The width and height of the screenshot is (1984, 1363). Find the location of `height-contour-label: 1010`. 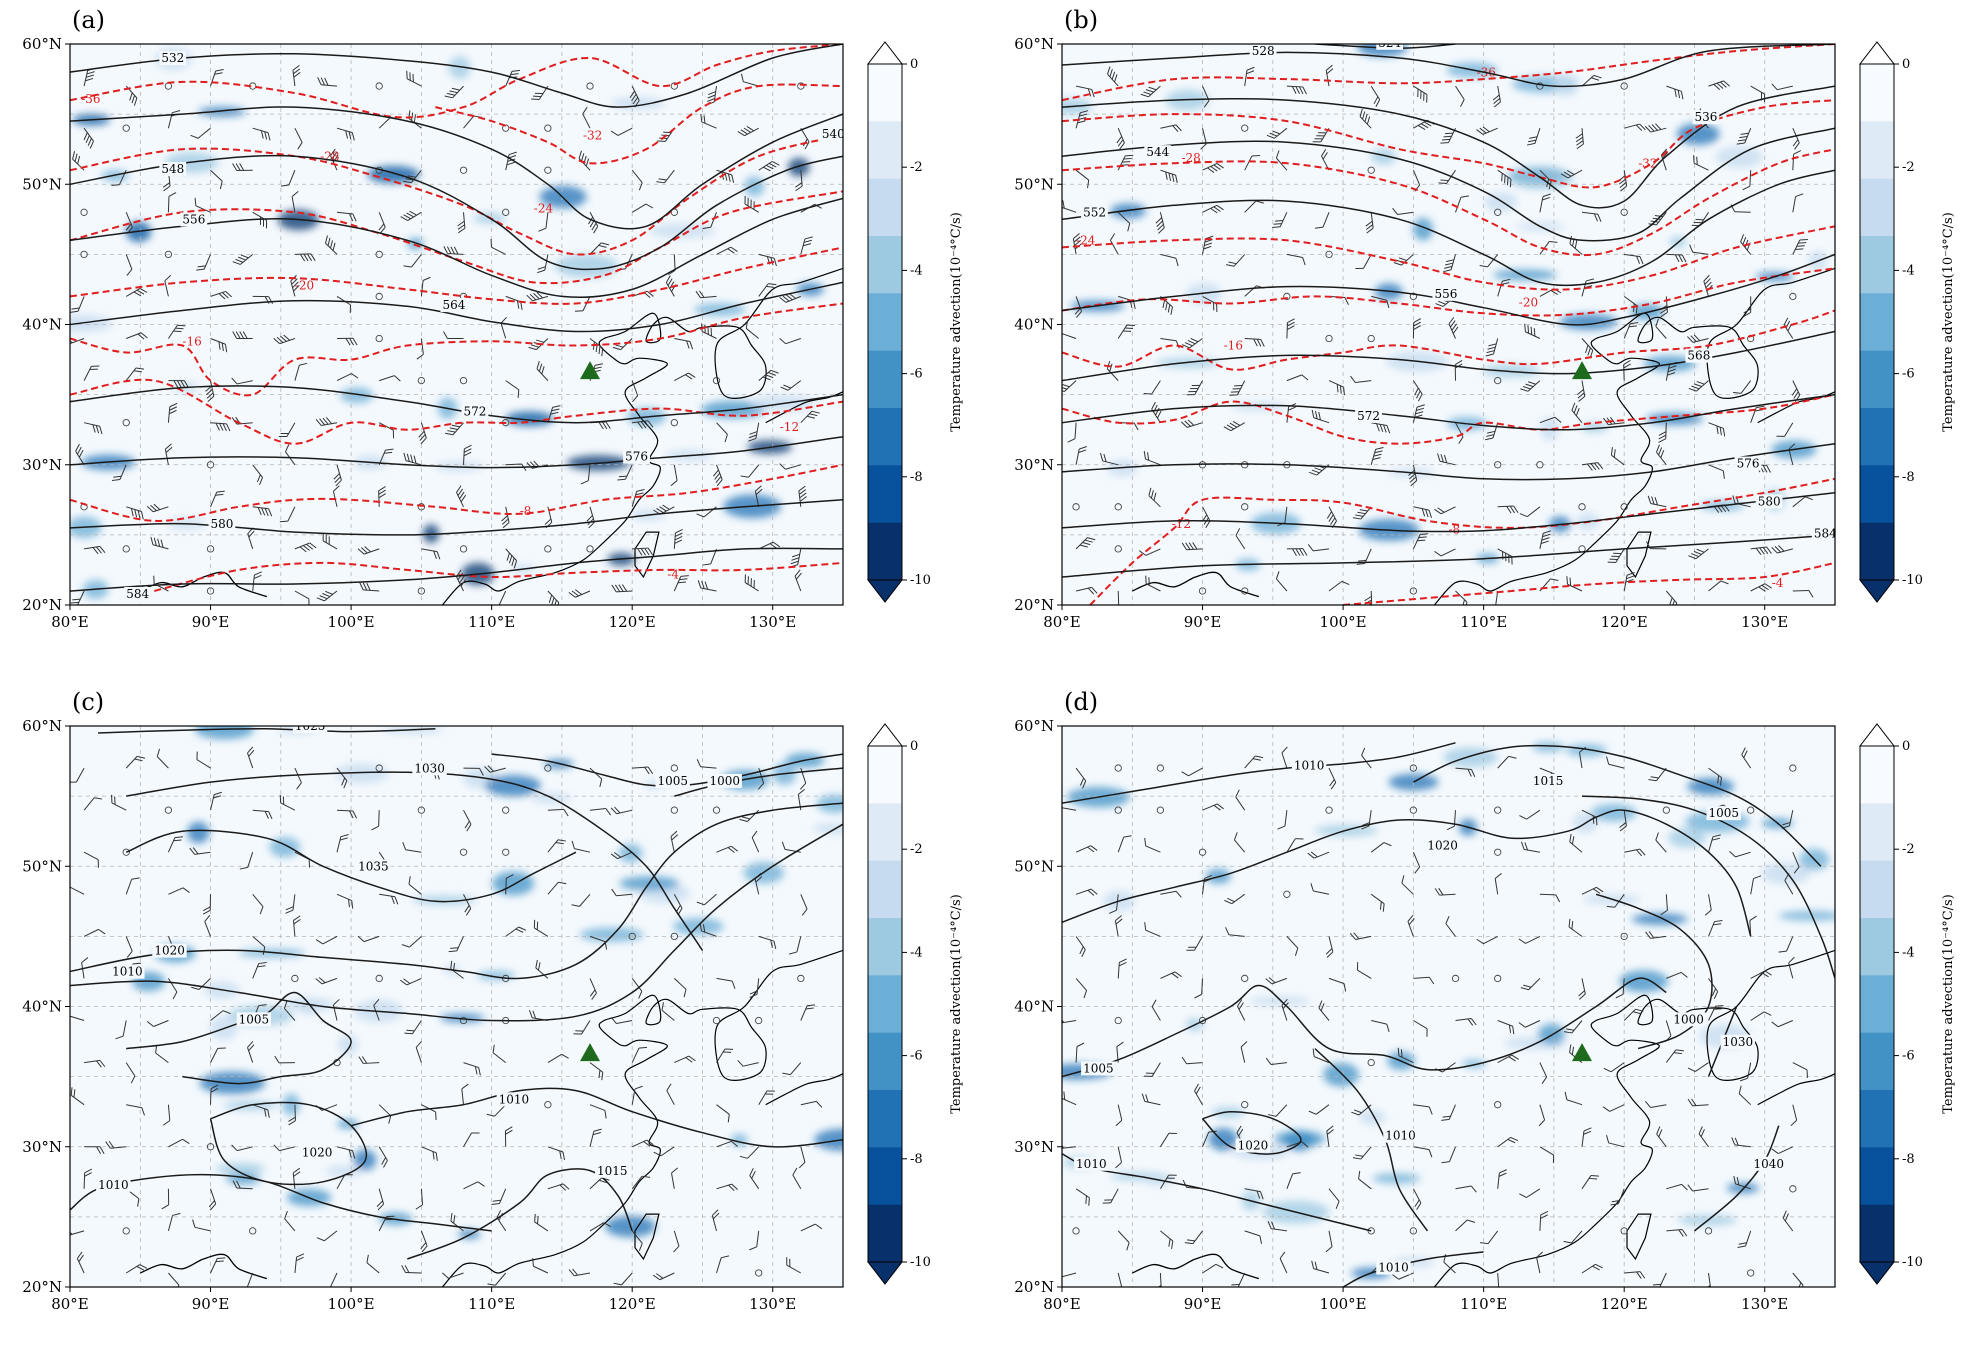

height-contour-label: 1010 is located at coordinates (113, 1185).